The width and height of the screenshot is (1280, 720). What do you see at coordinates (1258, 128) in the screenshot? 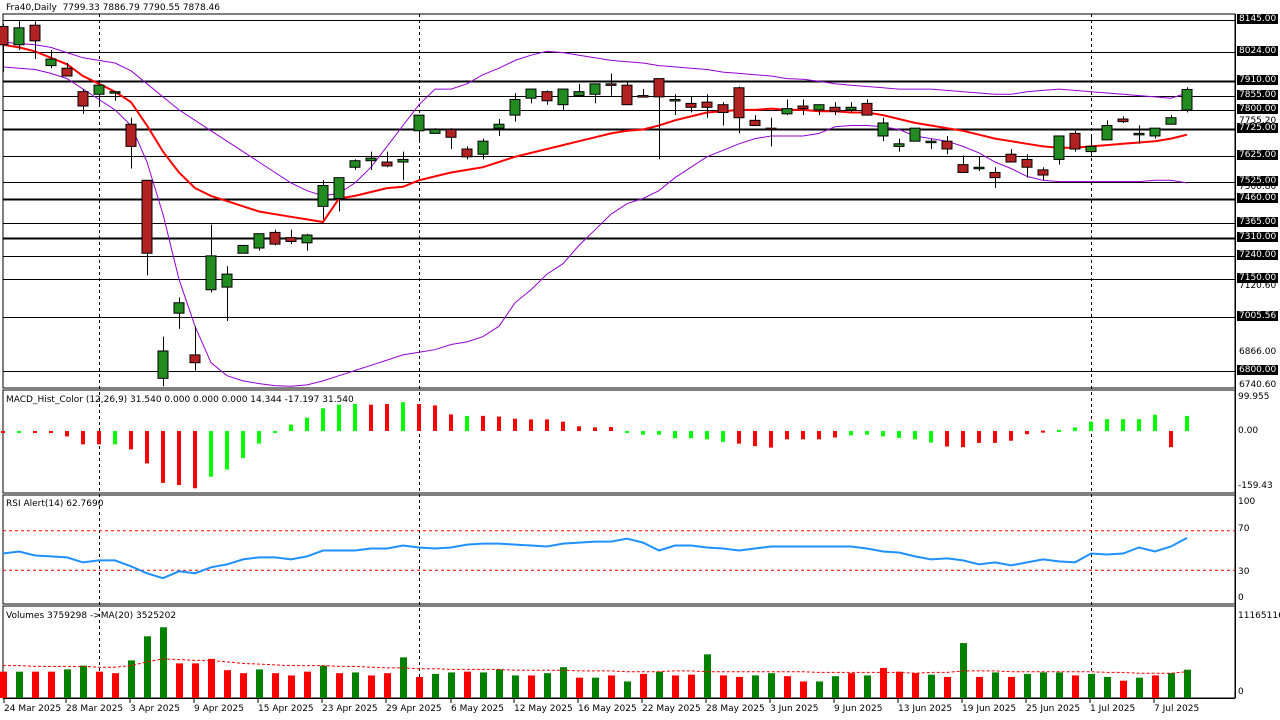
I see `price-label: 7725.00` at bounding box center [1258, 128].